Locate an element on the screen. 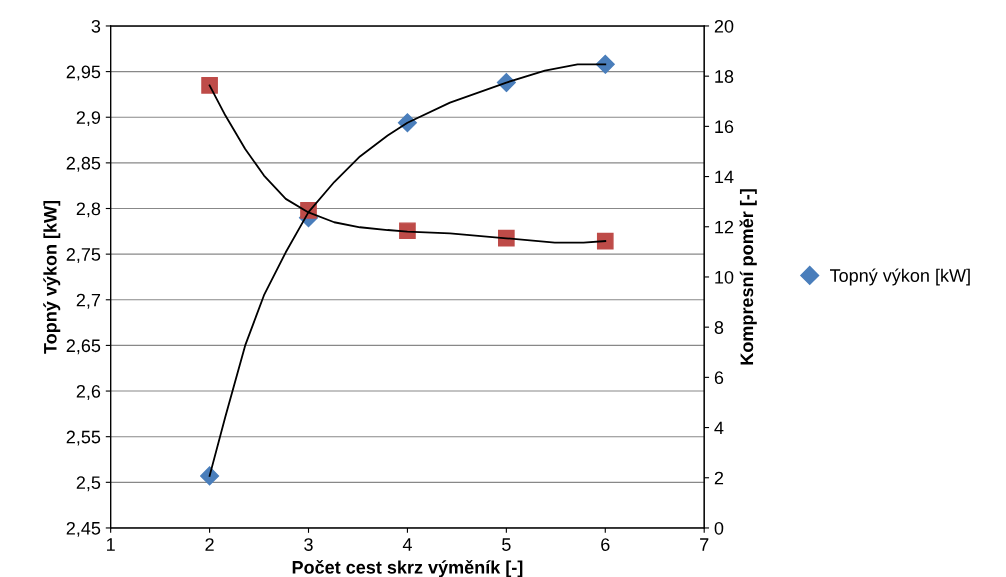 The image size is (1006, 577). y-tick-label: 2,9 is located at coordinates (88, 119).